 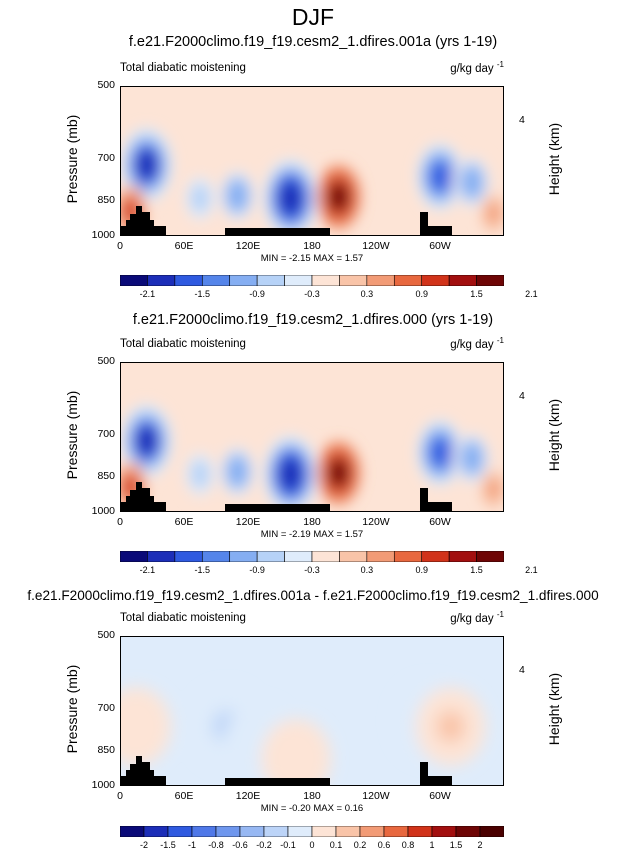 What do you see at coordinates (312, 522) in the screenshot?
I see `x-tick-label: 180` at bounding box center [312, 522].